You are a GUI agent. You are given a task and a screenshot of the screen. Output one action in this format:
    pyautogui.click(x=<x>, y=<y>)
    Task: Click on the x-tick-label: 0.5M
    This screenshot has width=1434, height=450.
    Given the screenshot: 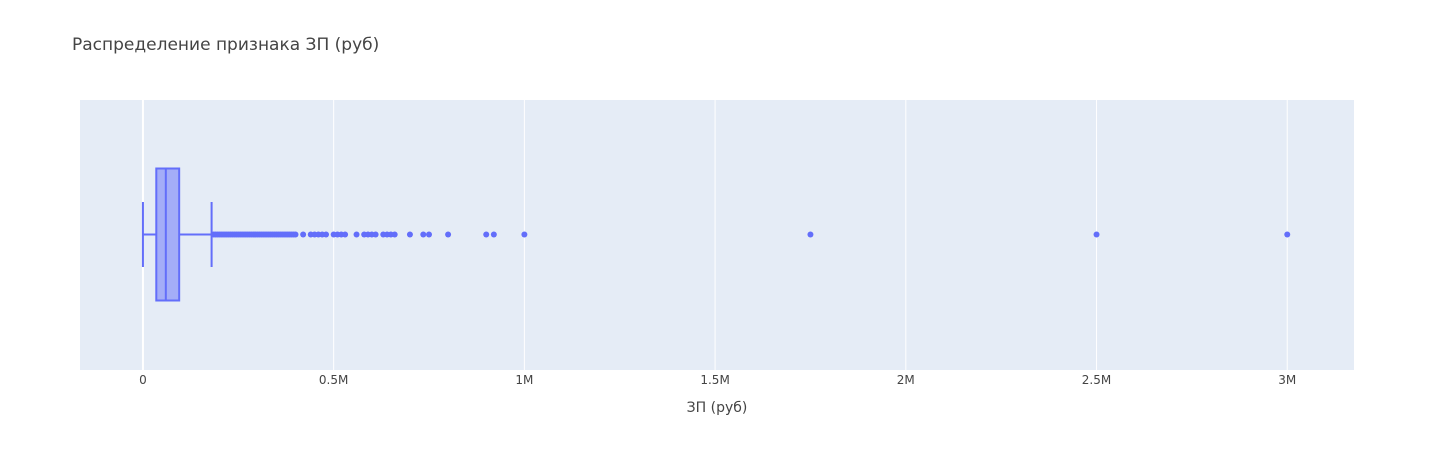 What is the action you would take?
    pyautogui.click(x=333, y=380)
    